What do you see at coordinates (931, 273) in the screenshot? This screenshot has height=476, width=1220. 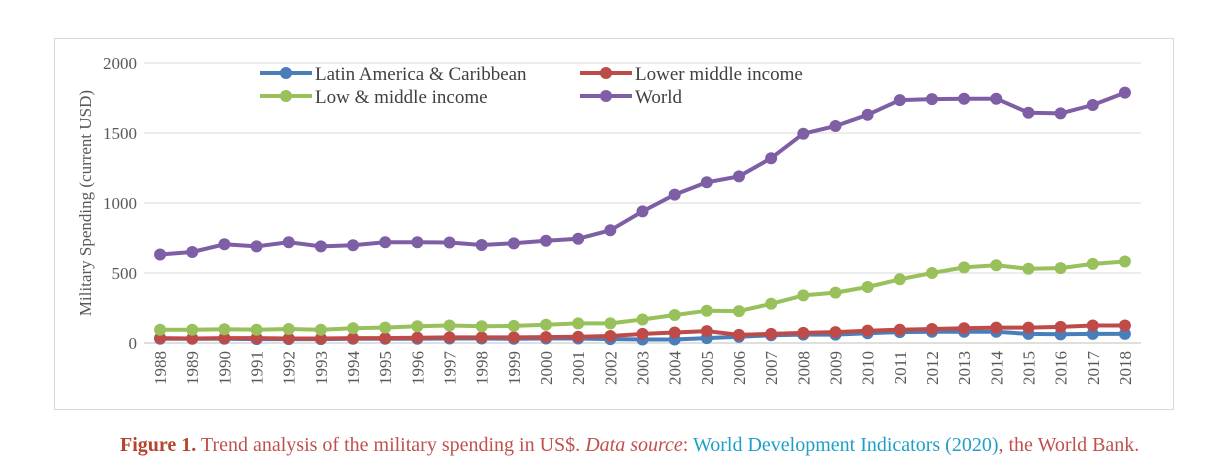 I see `data-point-low-middle-income-2012` at bounding box center [931, 273].